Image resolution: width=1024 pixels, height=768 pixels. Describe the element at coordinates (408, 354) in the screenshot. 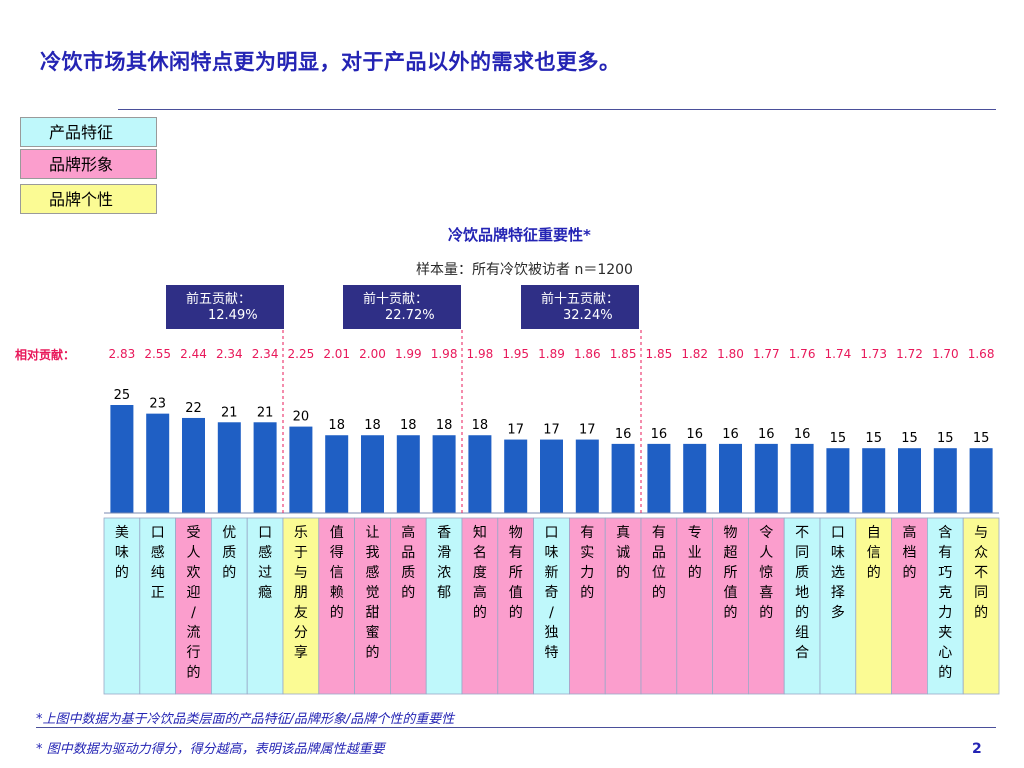

I see `relative-contribution-value: 1.99` at that location.